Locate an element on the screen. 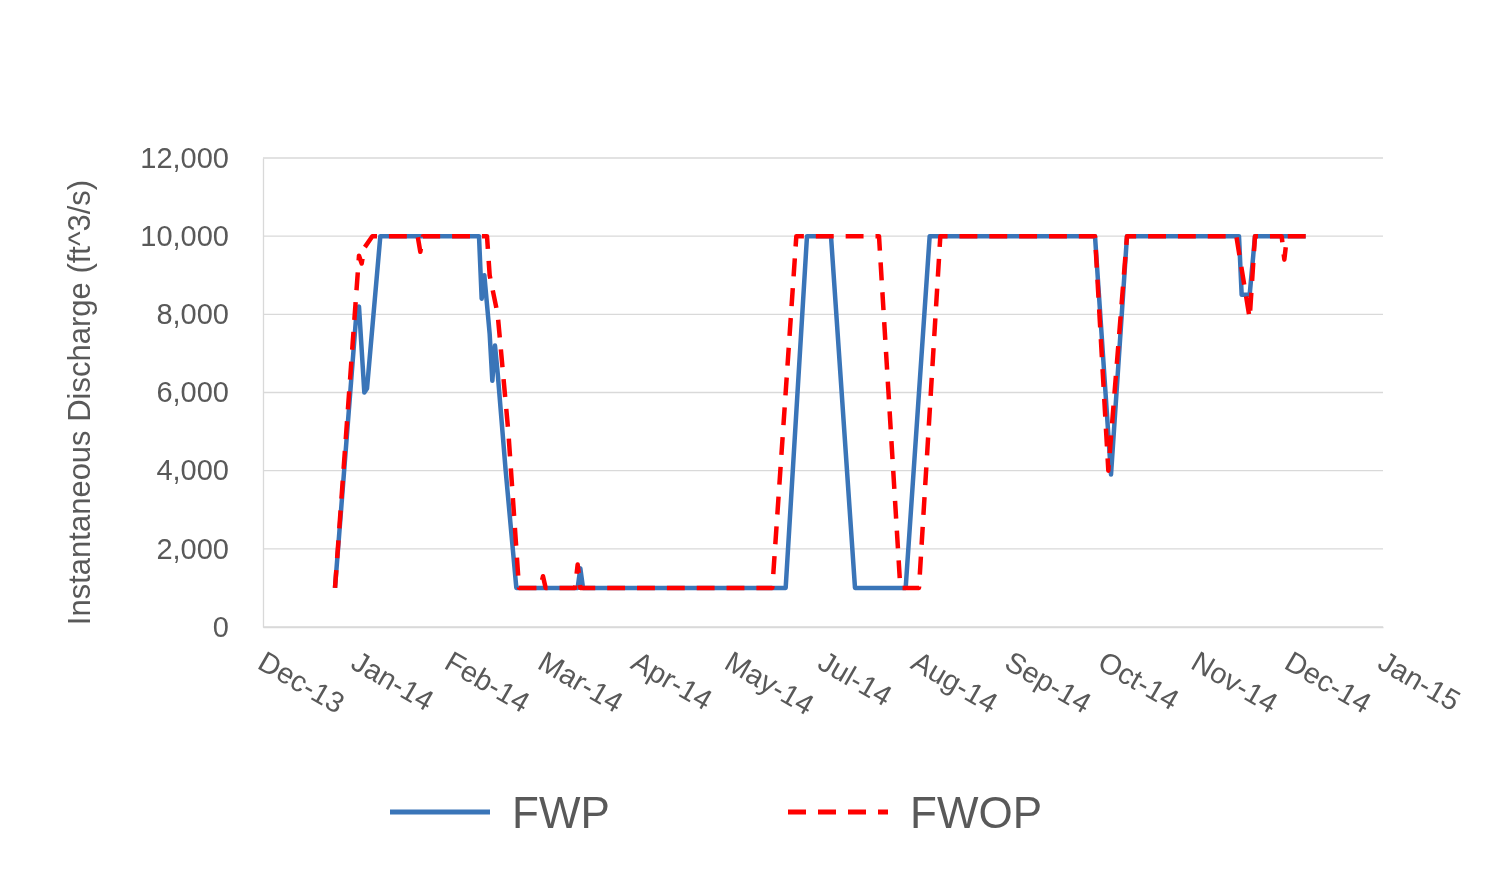 Image resolution: width=1493 pixels, height=896 pixels. y-tick-label: 6,000 is located at coordinates (192, 392).